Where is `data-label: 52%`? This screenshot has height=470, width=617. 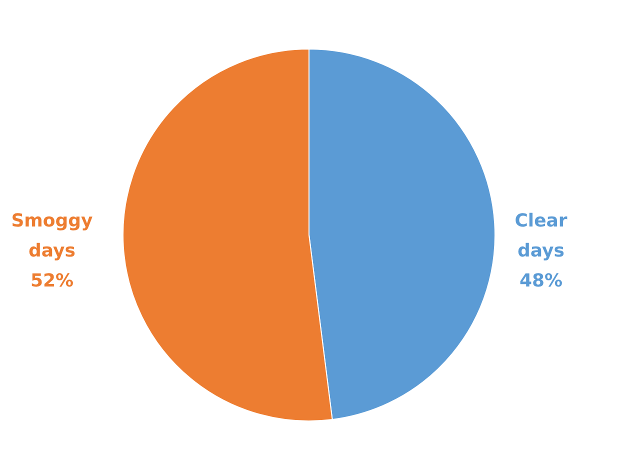
data-label: 52% is located at coordinates (52, 281).